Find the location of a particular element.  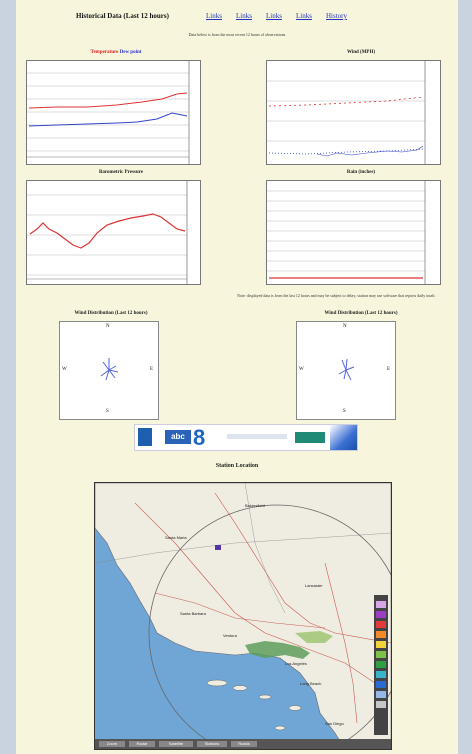

station-location-title: Station Location is located at coordinates (237, 466).